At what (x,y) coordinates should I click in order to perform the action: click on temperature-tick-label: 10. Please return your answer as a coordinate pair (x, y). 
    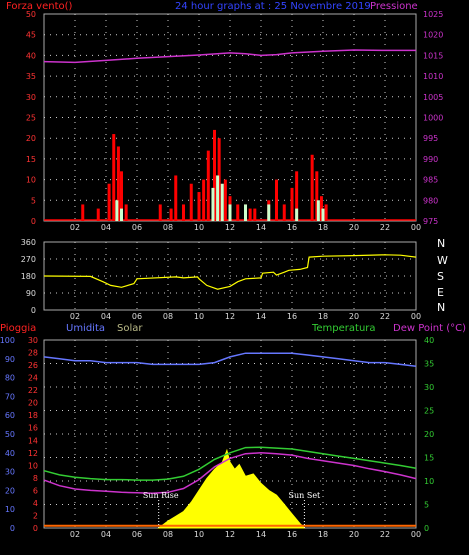
    Looking at the image, I should click on (429, 481).